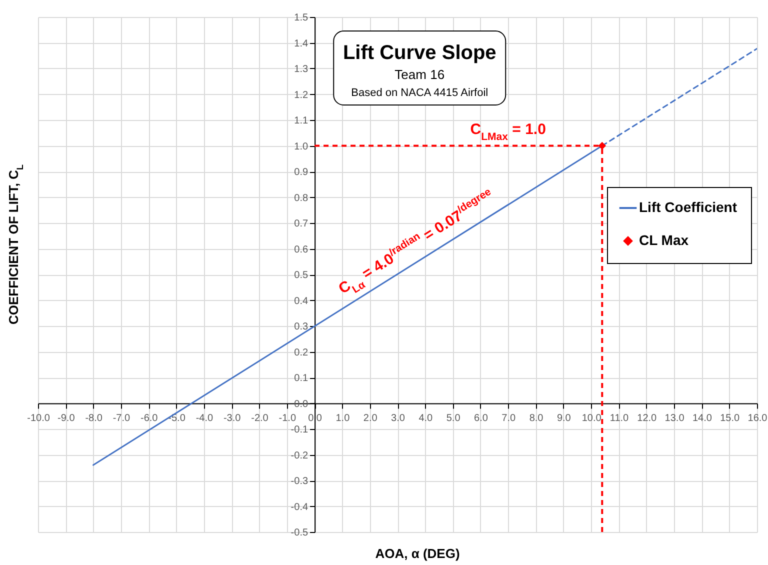 Image resolution: width=768 pixels, height=565 pixels. I want to click on x-tick-label: -6.0, so click(149, 418).